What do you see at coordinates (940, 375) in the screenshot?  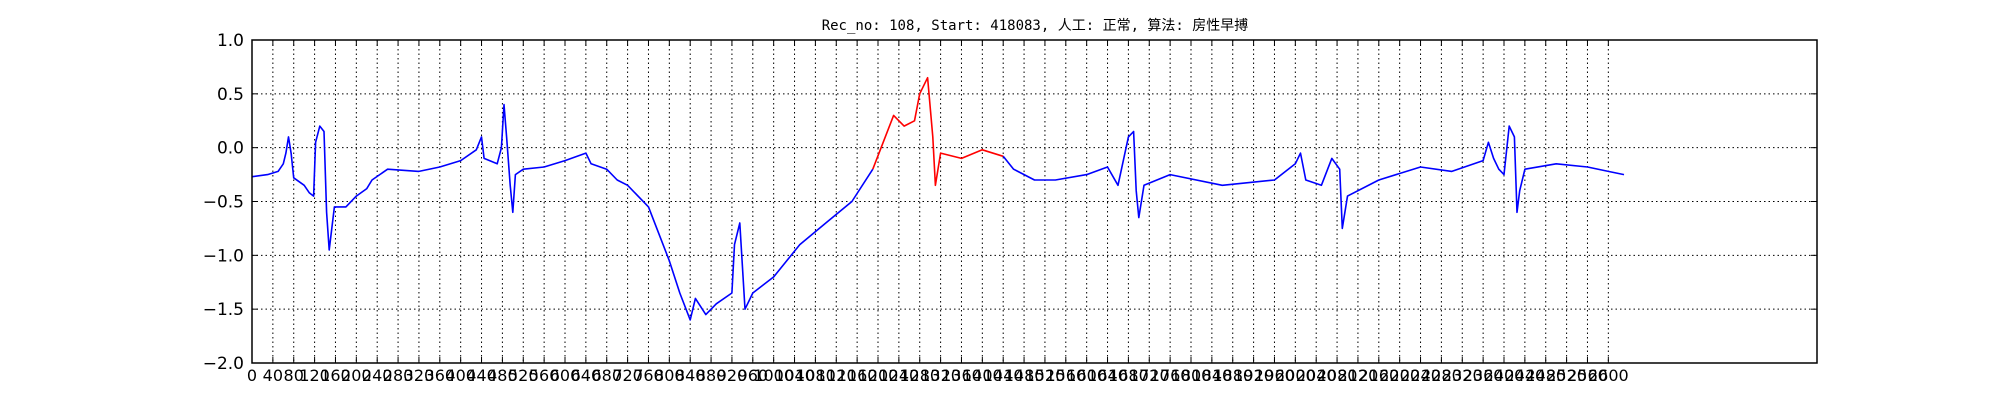 I see `x-tick-label: 1320` at bounding box center [940, 375].